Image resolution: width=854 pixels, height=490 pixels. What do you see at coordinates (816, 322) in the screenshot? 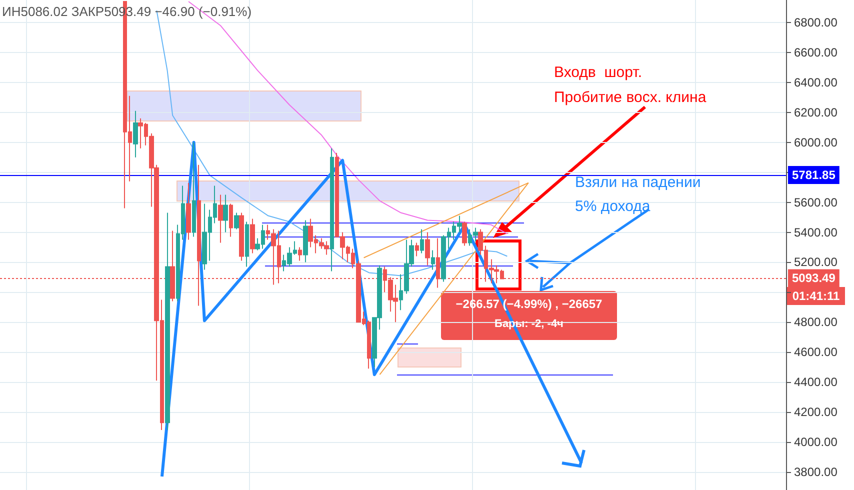
I see `y-tick-label: 4800.00` at bounding box center [816, 322].